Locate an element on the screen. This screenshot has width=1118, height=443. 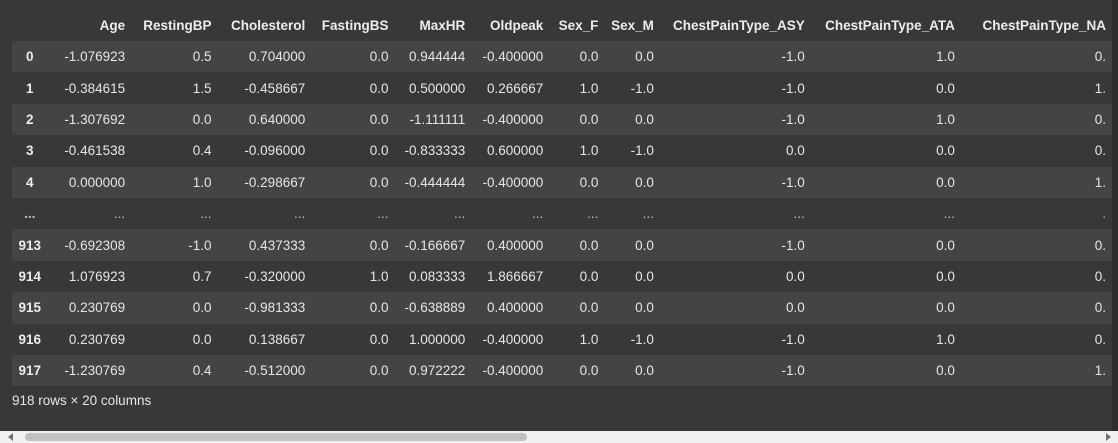
table-cell: -0.384615 is located at coordinates (95, 88).